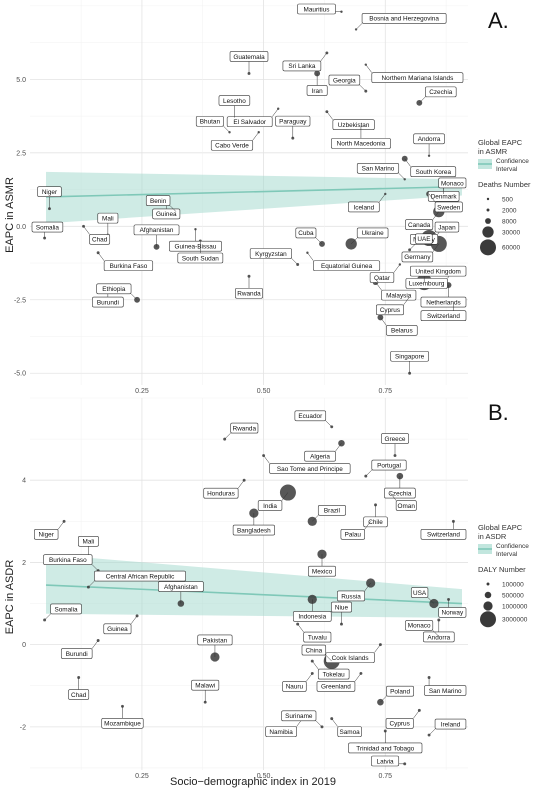 This screenshot has height=791, width=550. What do you see at coordinates (361, 144) in the screenshot?
I see `country-label: North Macedonia` at bounding box center [361, 144].